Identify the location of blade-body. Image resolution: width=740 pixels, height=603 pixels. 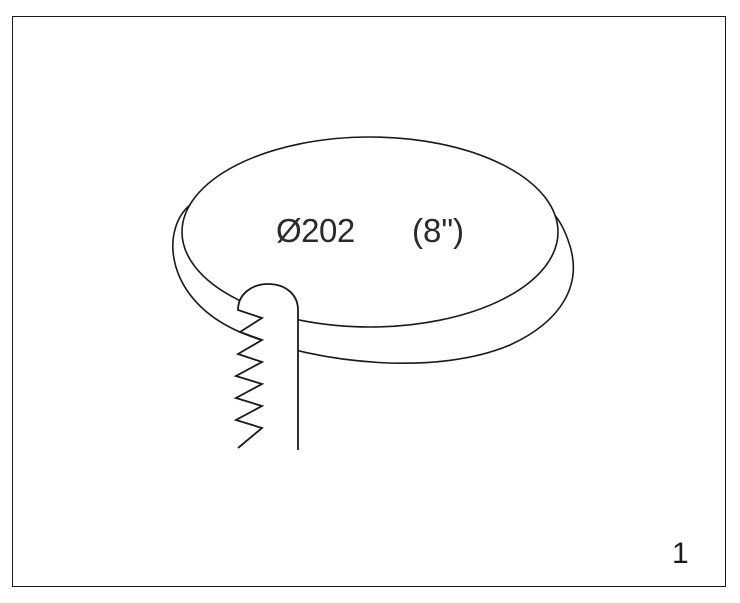
(266, 366).